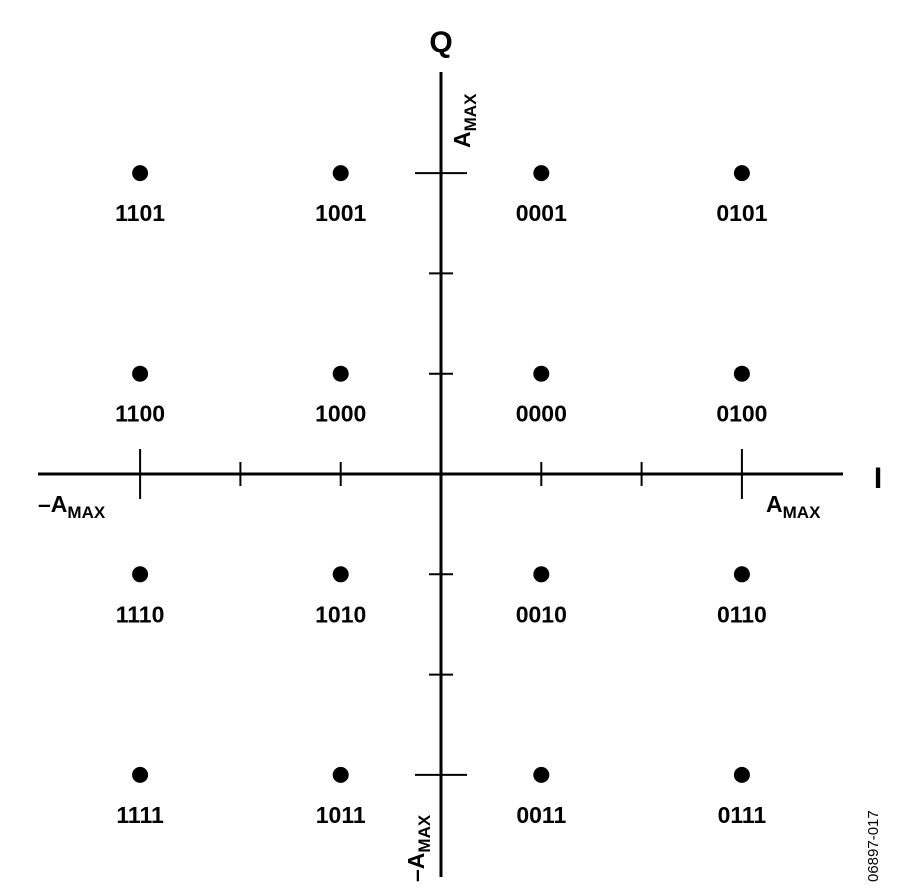 The width and height of the screenshot is (900, 895). Describe the element at coordinates (878, 478) in the screenshot. I see `i-axis-label: I` at that location.